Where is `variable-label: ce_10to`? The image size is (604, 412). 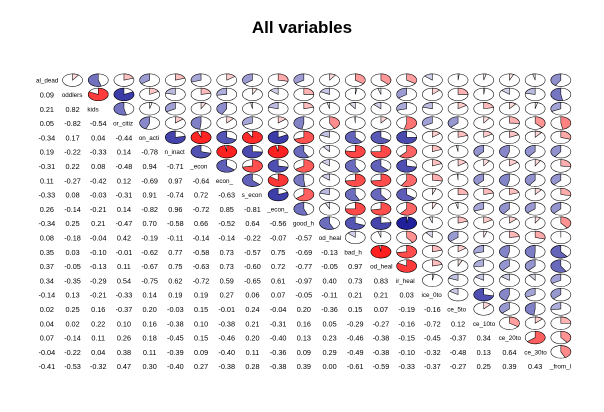 variable-label: ce_10to is located at coordinates (484, 324).